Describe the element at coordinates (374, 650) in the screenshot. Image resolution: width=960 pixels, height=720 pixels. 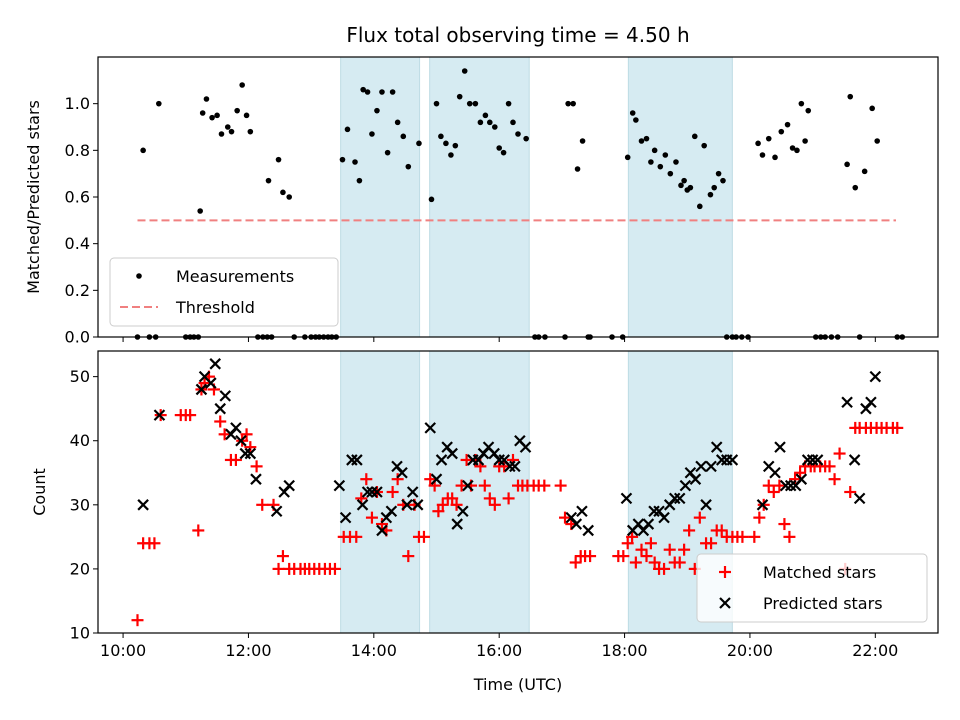
I see `count-xtick-label: 14:00` at that location.